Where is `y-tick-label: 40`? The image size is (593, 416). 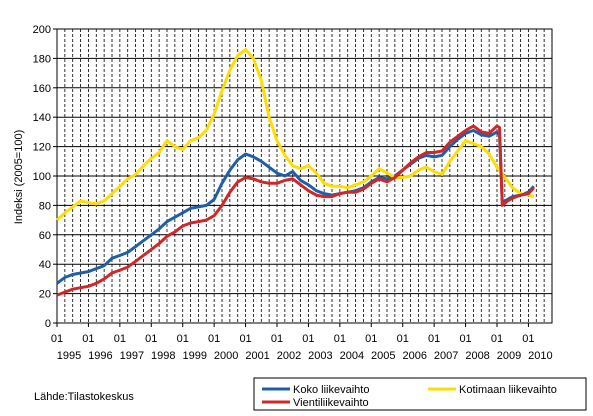
y-tick-label: 40 is located at coordinates (45, 265).